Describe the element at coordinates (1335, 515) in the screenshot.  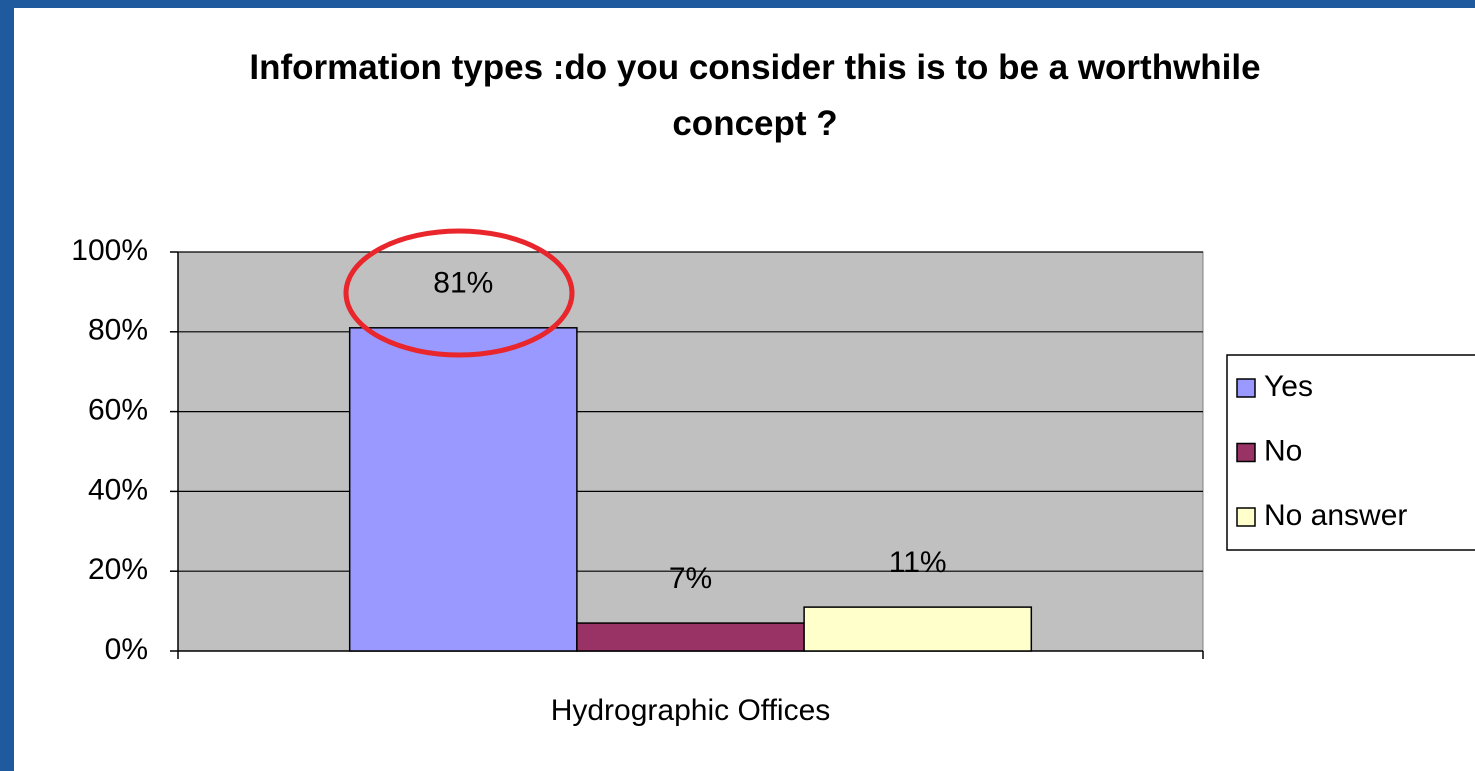
I see `legend-label: No answer` at that location.